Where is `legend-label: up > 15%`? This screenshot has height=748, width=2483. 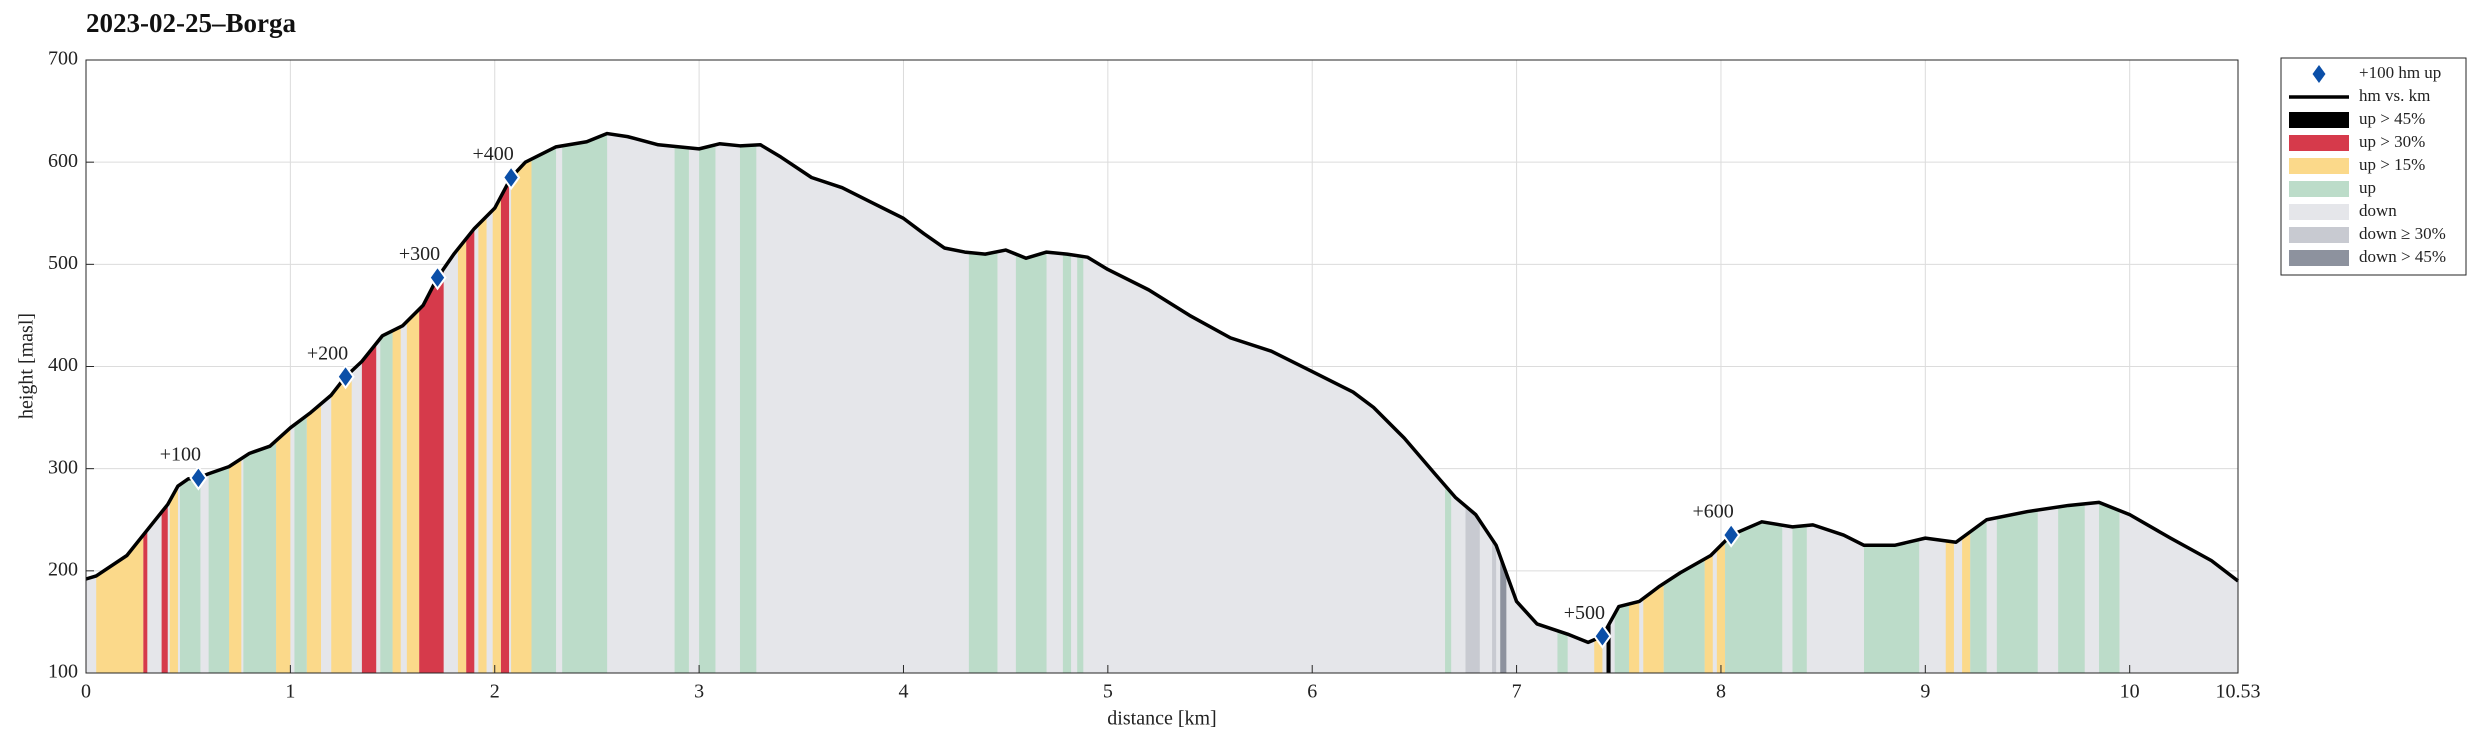
legend-label: up > 15% is located at coordinates (2392, 164).